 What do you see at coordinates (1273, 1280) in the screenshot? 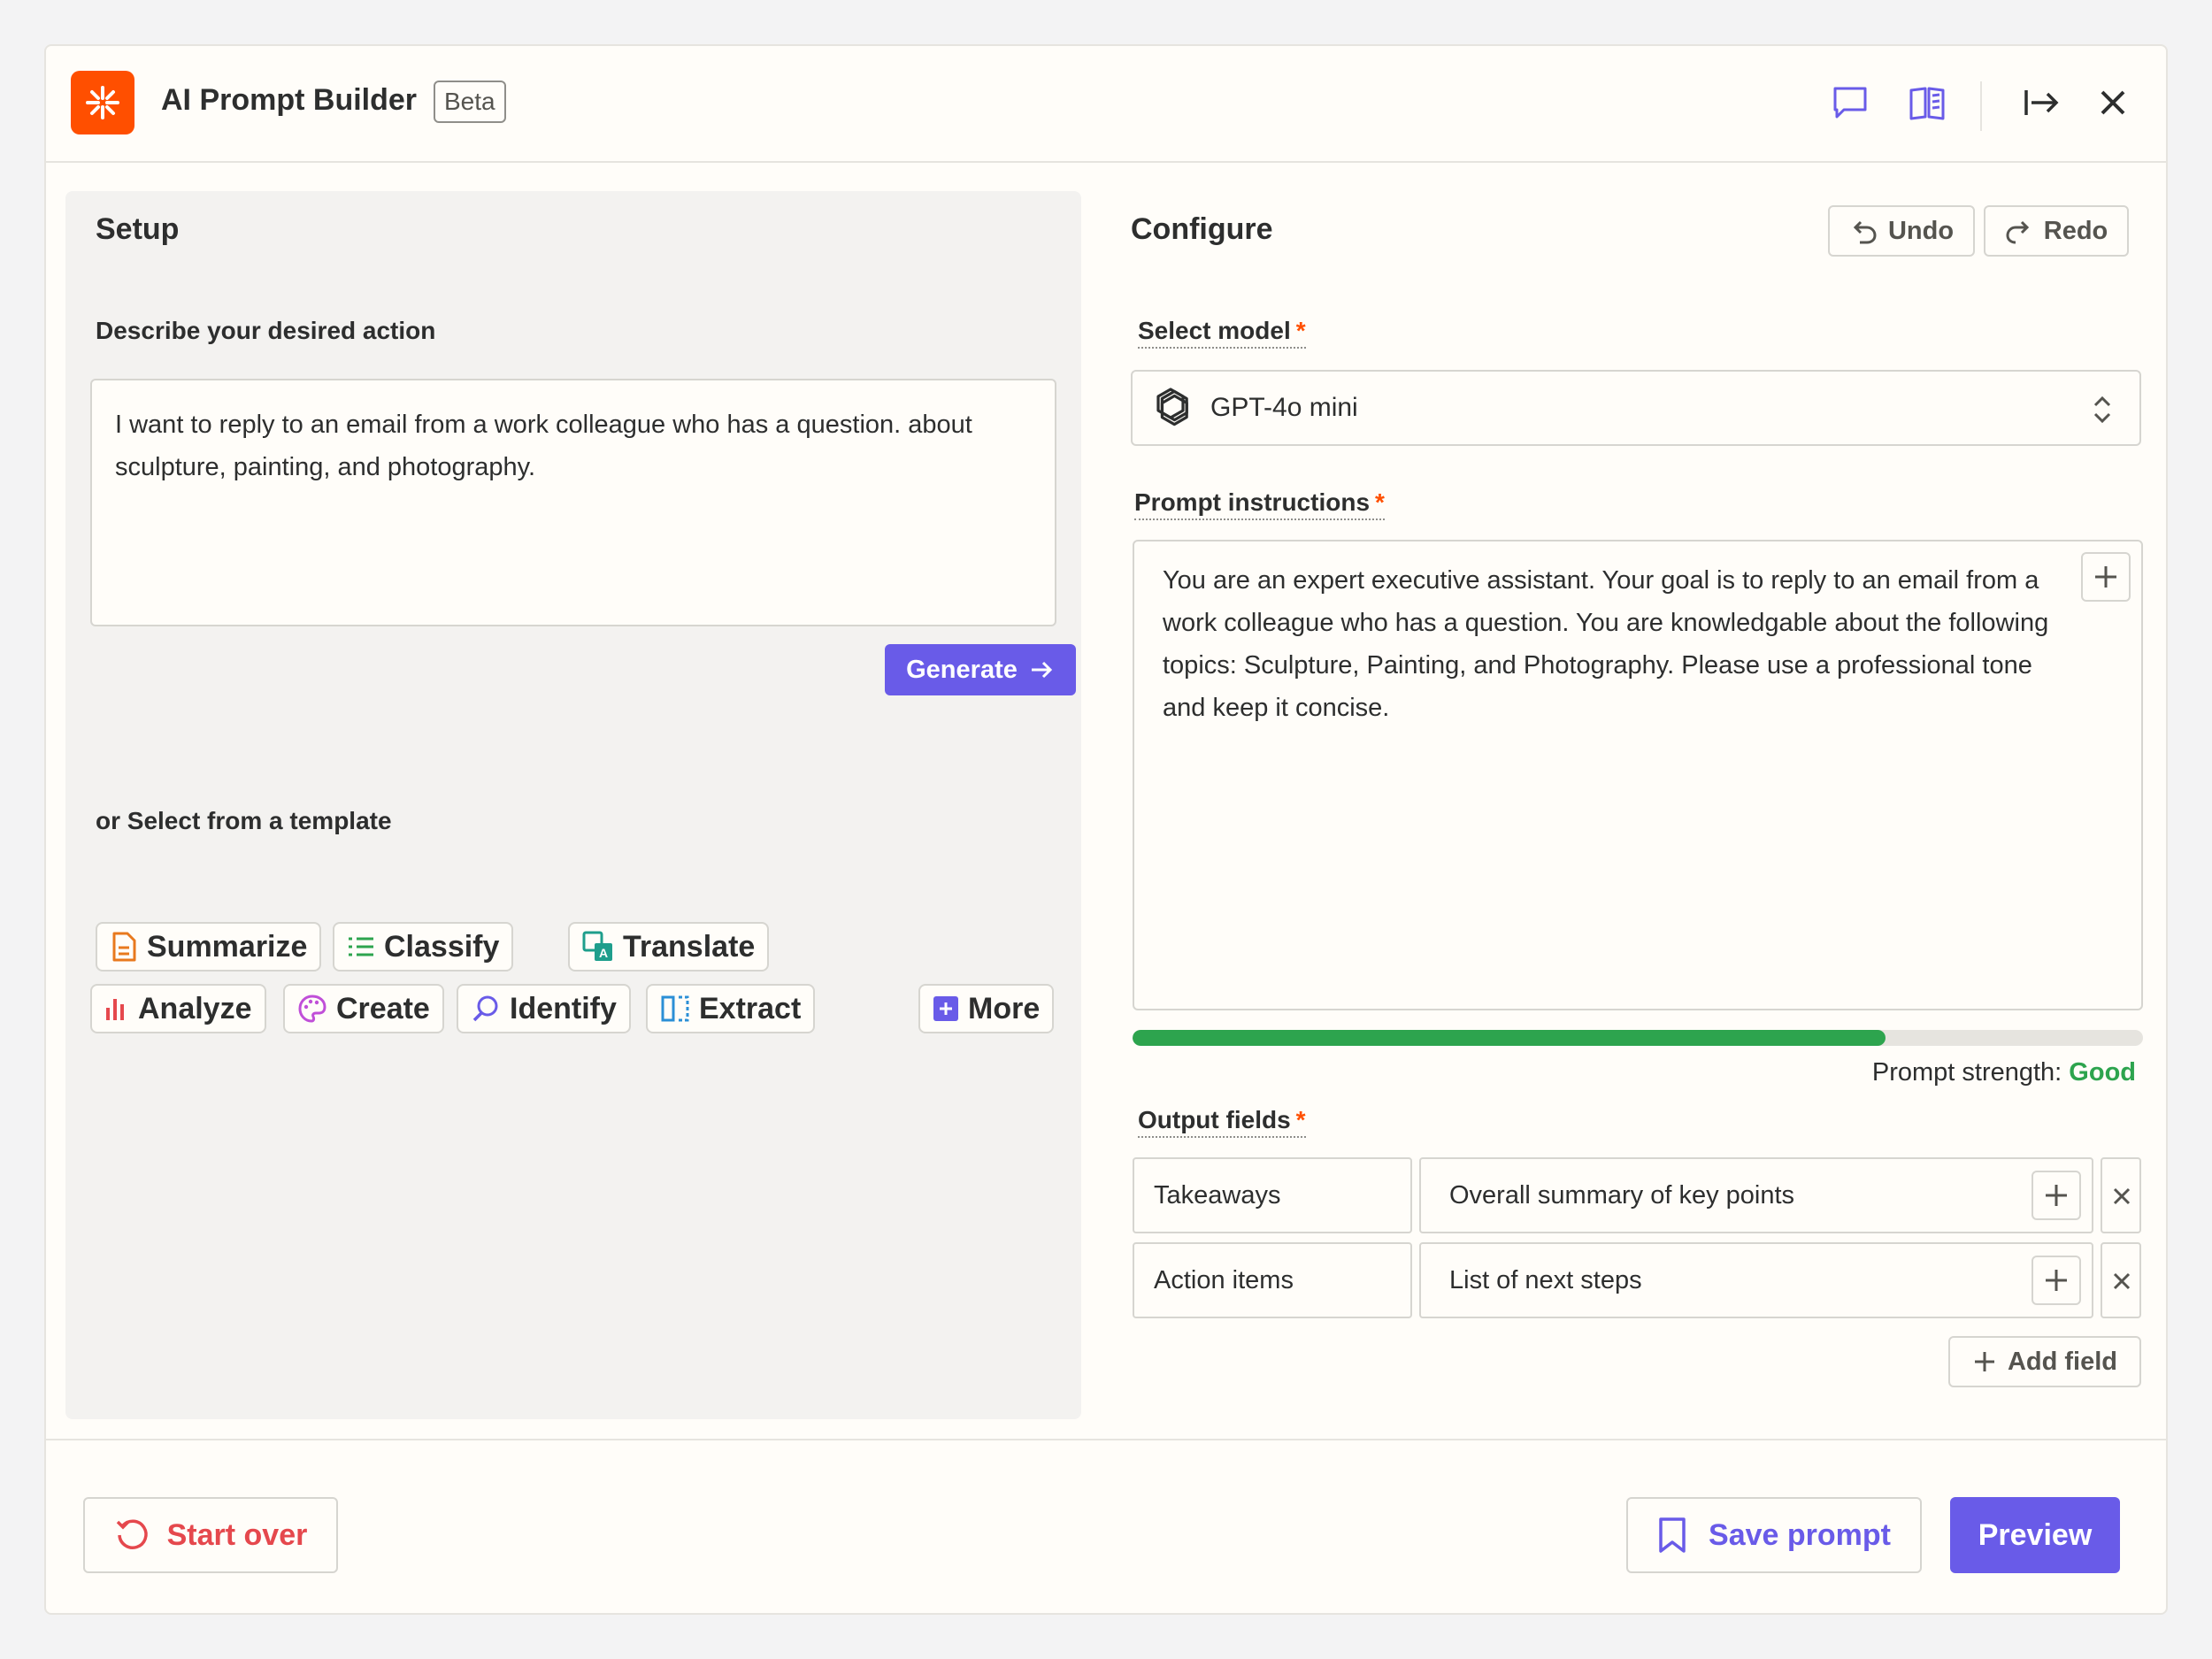
I see `output-field-name: Action items` at bounding box center [1273, 1280].